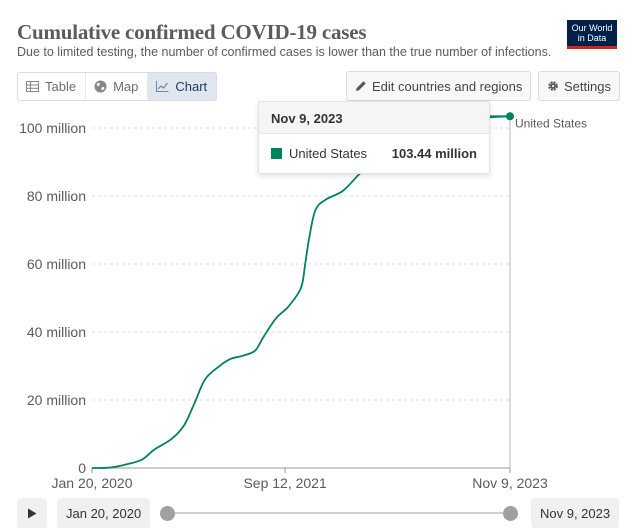 This screenshot has width=642, height=529. I want to click on tab-chart: Chart, so click(182, 86).